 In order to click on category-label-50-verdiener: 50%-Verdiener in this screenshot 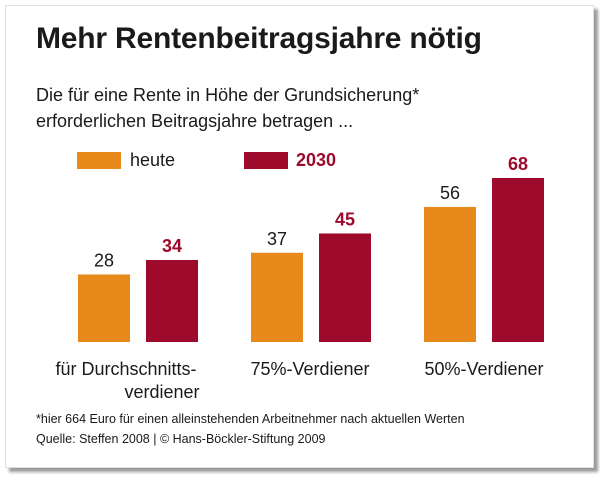, I will do `click(483, 369)`.